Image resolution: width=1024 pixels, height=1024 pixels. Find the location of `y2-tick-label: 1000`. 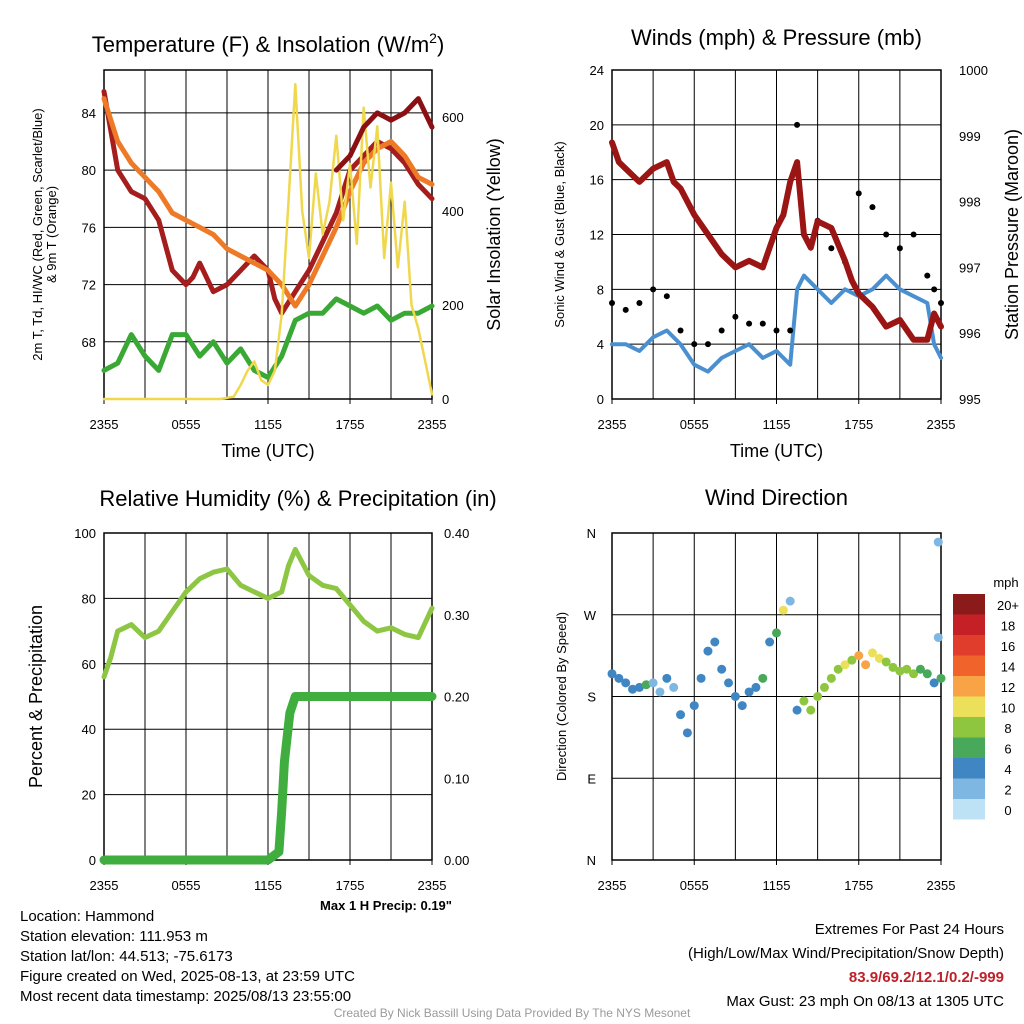

y2-tick-label: 1000 is located at coordinates (973, 70).